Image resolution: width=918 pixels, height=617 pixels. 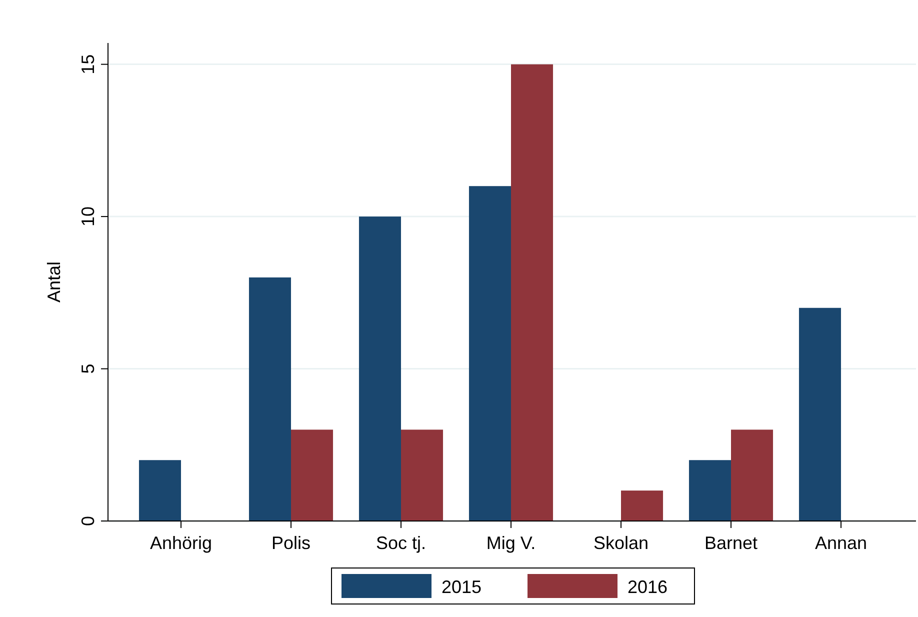 I want to click on x-tick-label: Mig V., so click(x=511, y=543).